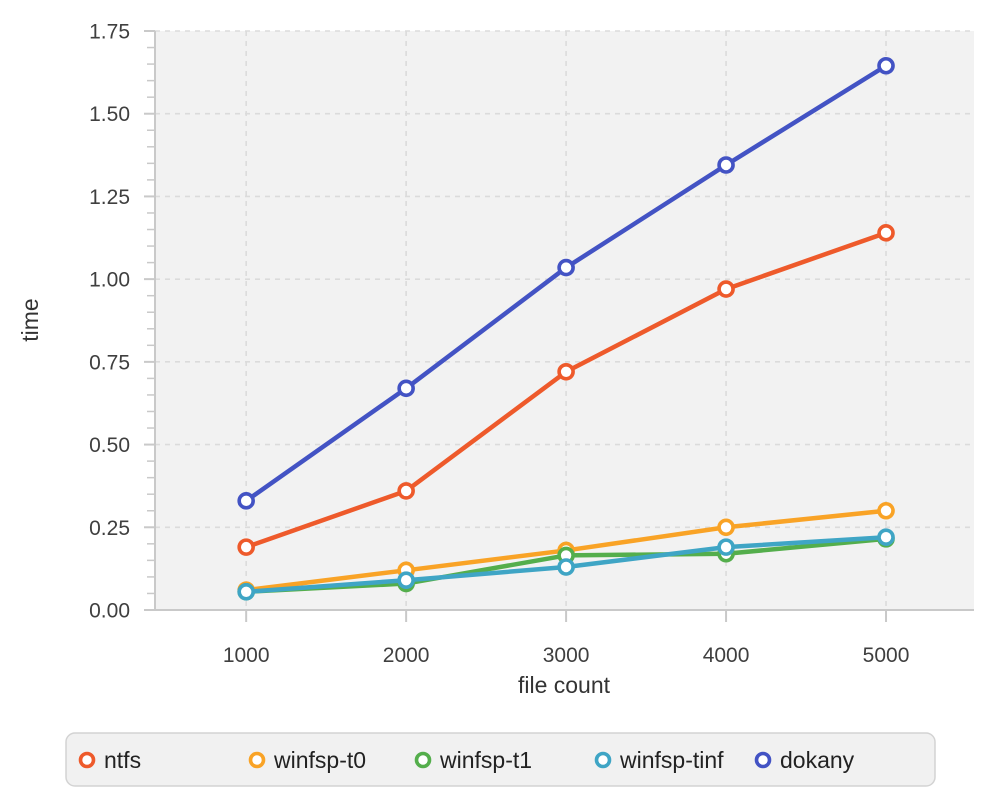  What do you see at coordinates (817, 760) in the screenshot?
I see `legend-label-dokany: dokany` at bounding box center [817, 760].